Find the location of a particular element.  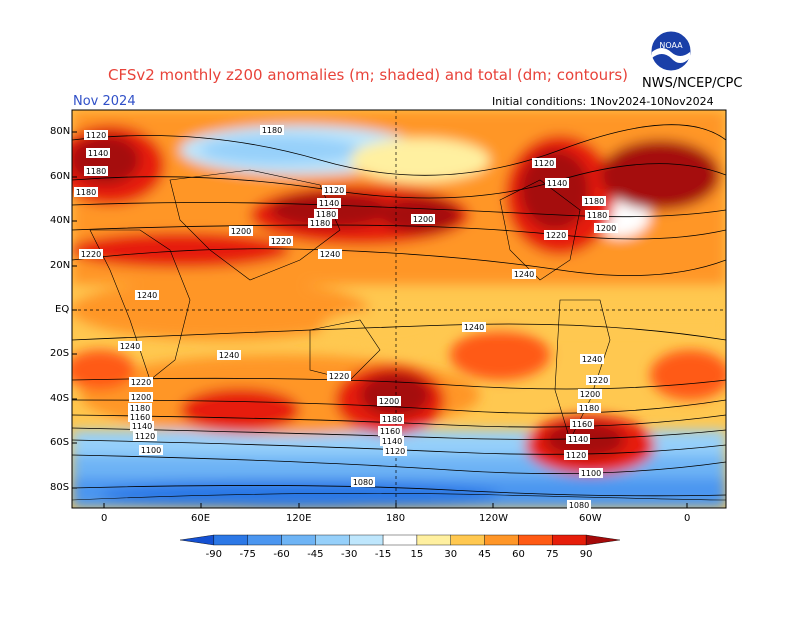

colorbar-level-label: -30 is located at coordinates (349, 554).